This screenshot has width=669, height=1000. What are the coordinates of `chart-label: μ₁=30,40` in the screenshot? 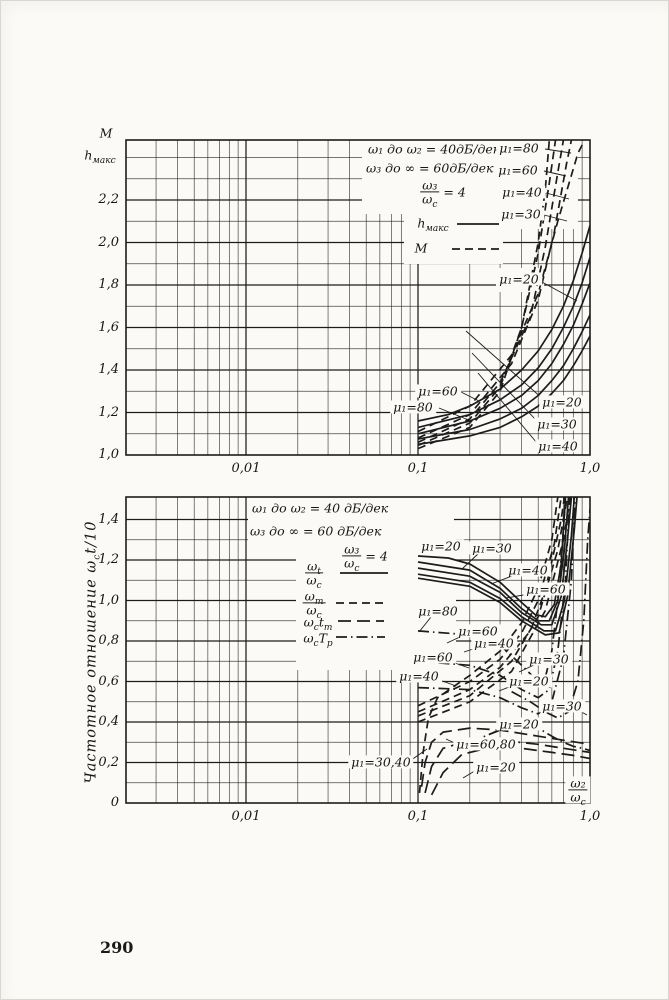 It's located at (381, 762).